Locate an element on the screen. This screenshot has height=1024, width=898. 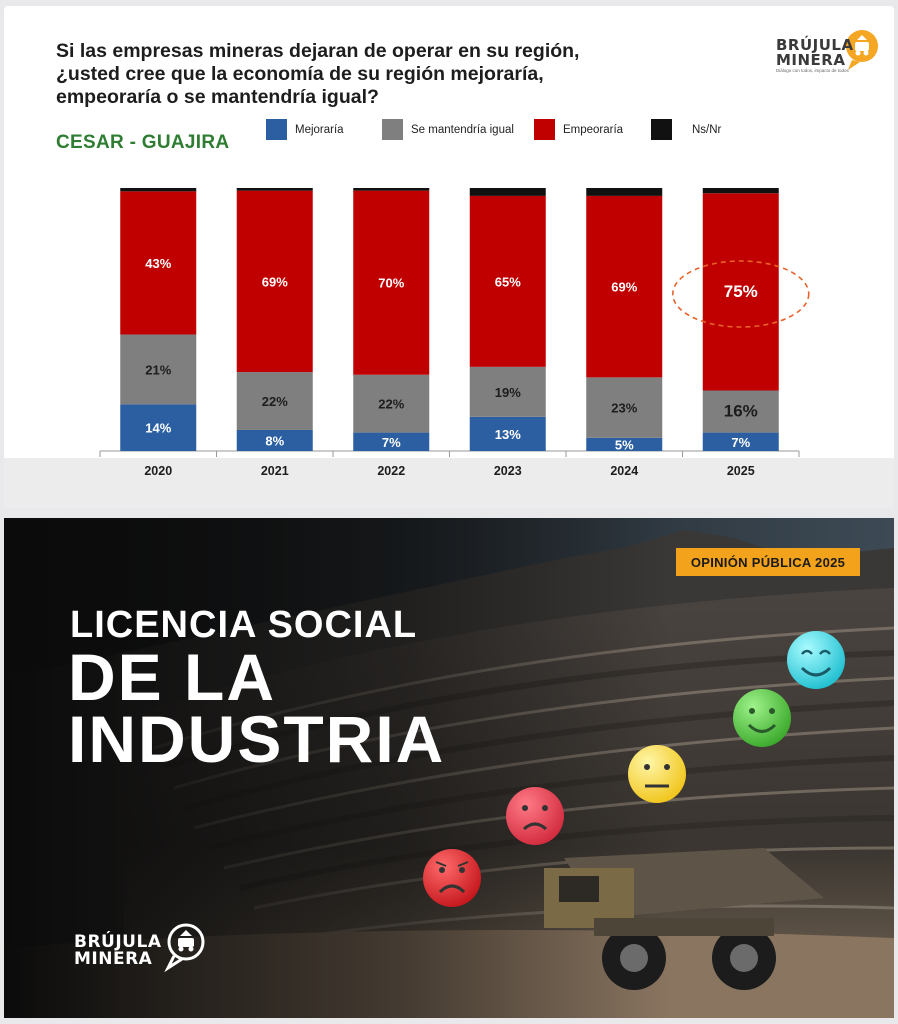
bar-segment-igual-2023 is located at coordinates (507, 391).